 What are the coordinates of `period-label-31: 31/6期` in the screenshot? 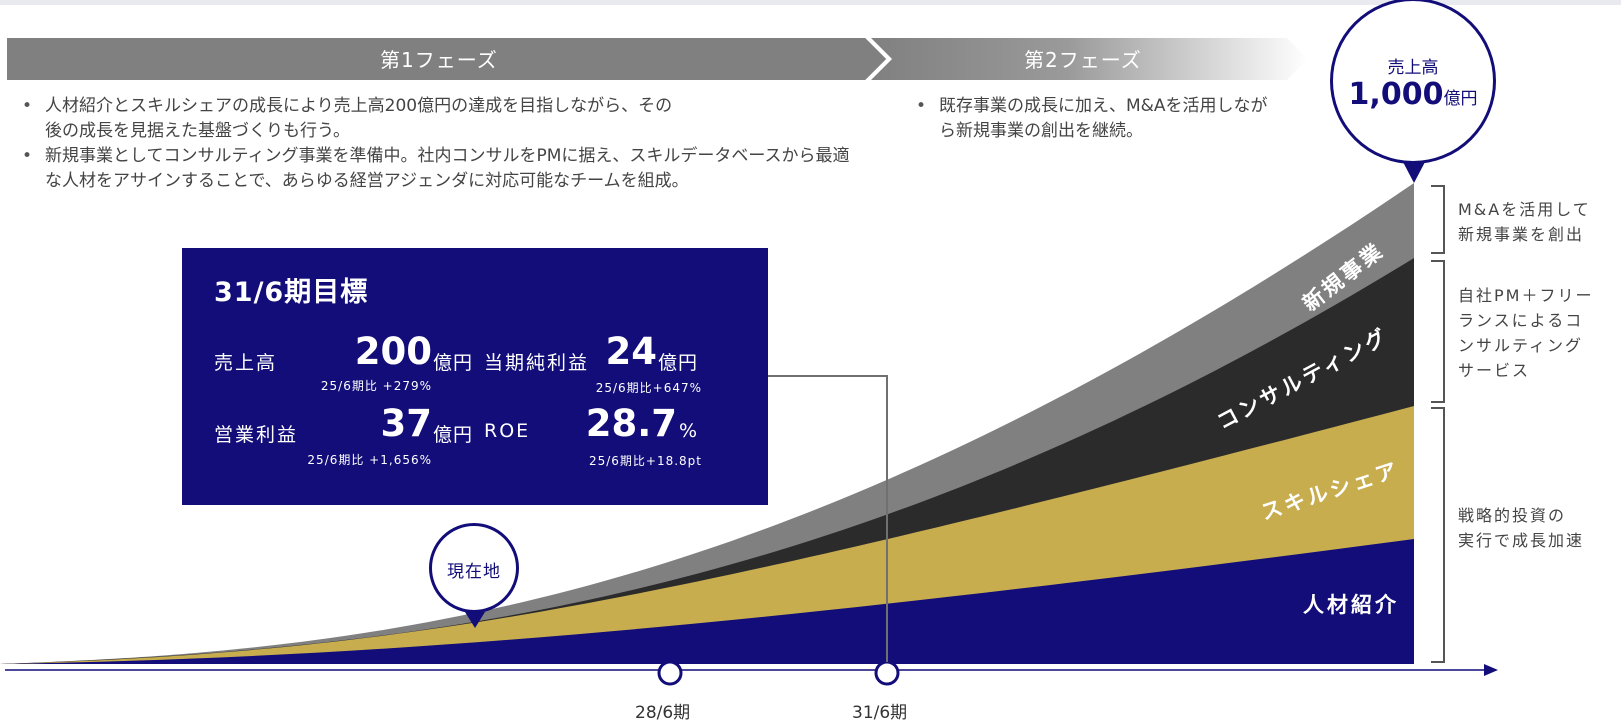 It's located at (880, 713).